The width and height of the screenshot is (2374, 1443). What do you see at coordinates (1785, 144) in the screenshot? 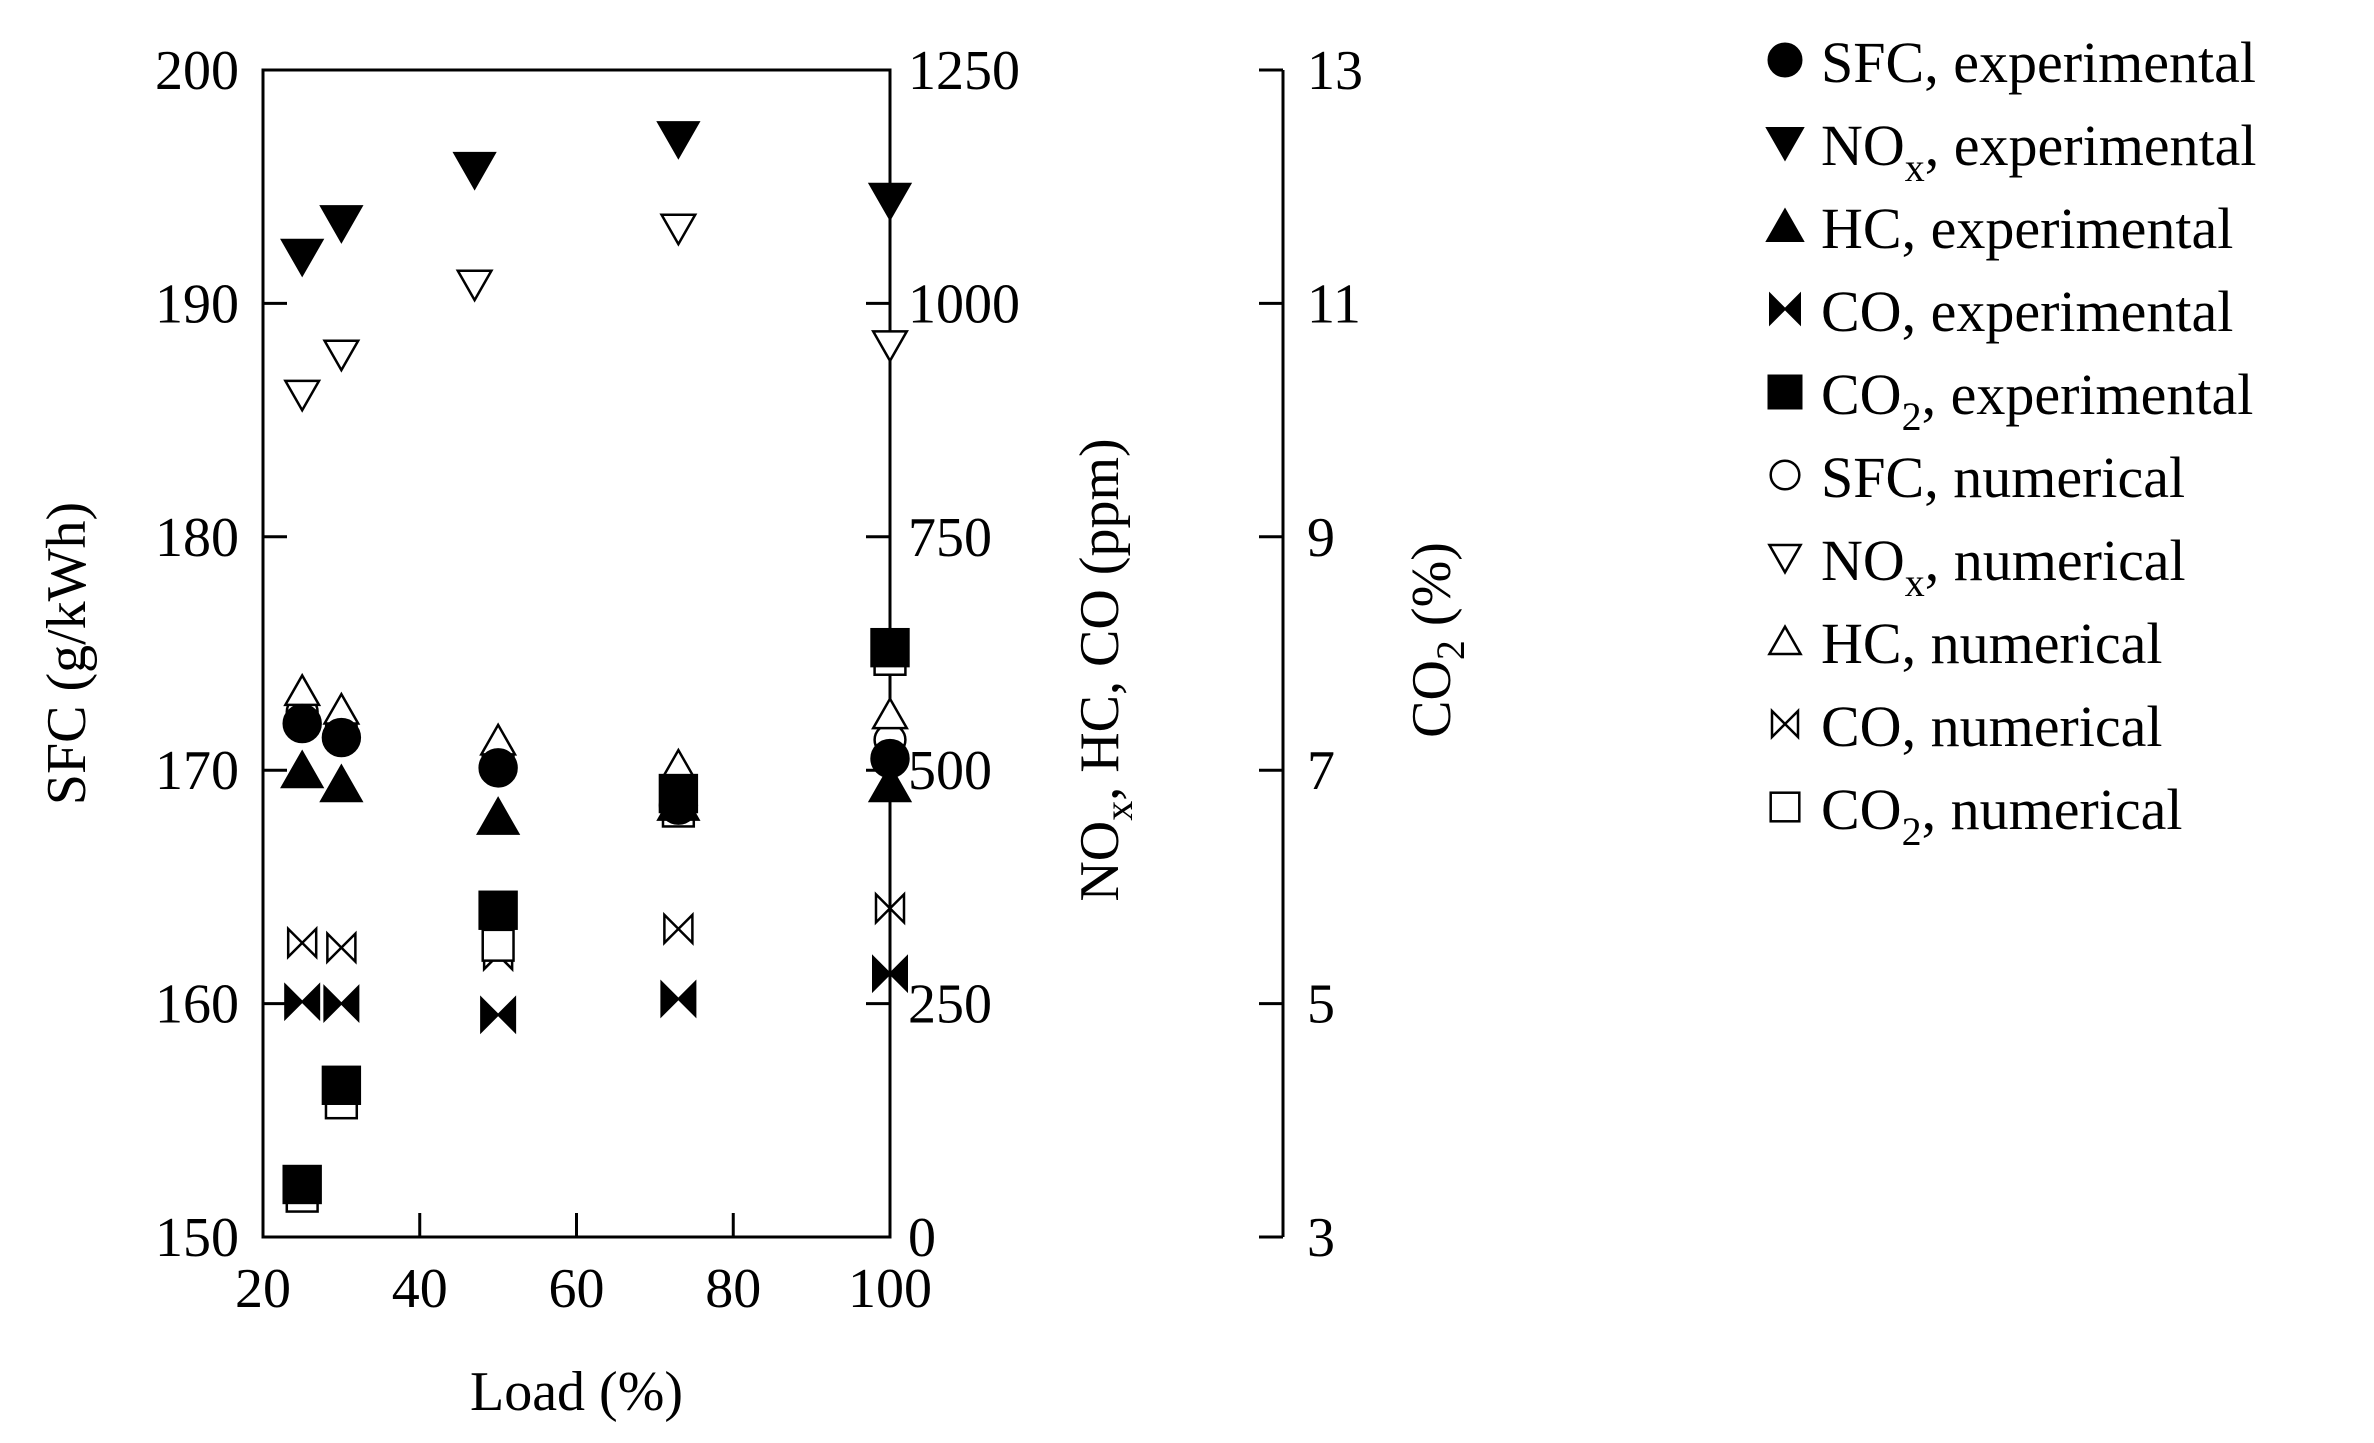
I see `legend-marker-nox-experimental` at bounding box center [1785, 144].